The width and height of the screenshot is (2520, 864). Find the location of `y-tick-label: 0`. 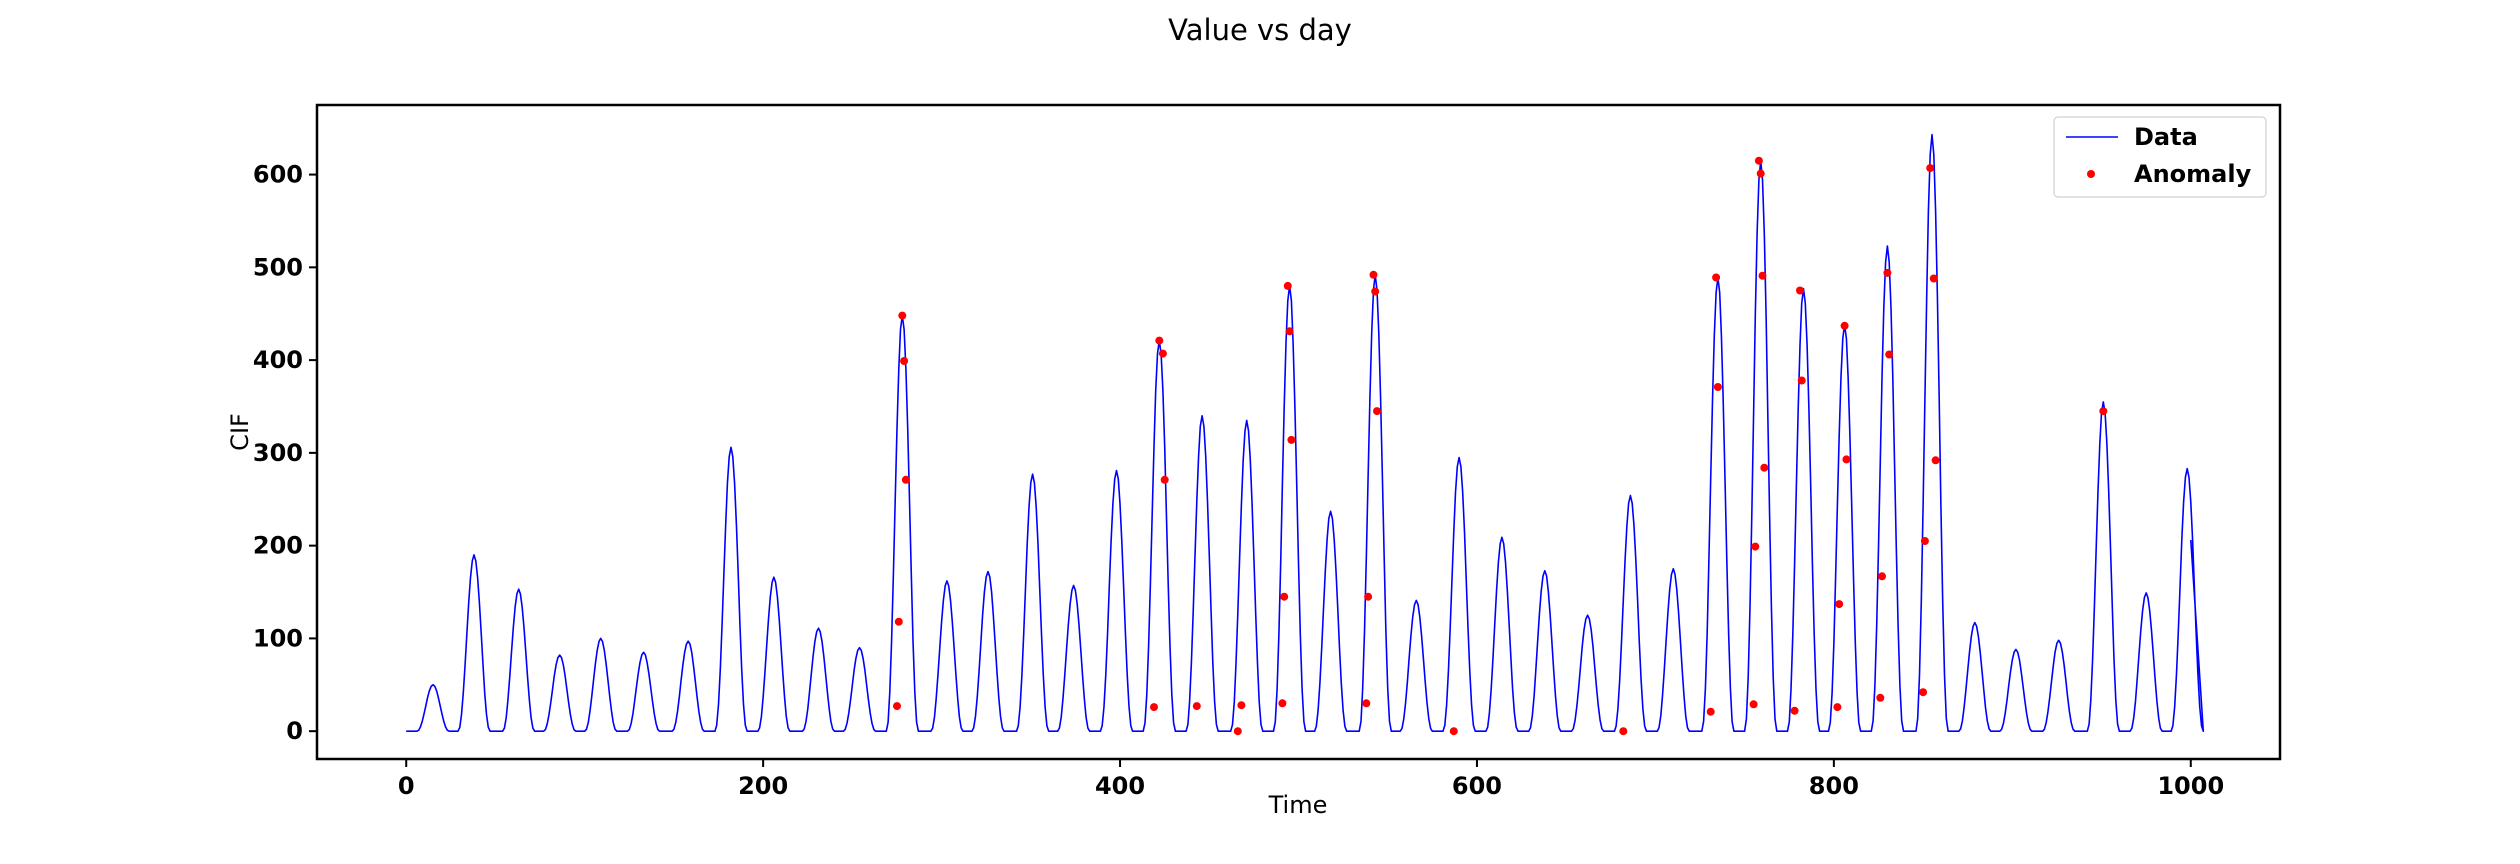

y-tick-label: 0 is located at coordinates (294, 731).